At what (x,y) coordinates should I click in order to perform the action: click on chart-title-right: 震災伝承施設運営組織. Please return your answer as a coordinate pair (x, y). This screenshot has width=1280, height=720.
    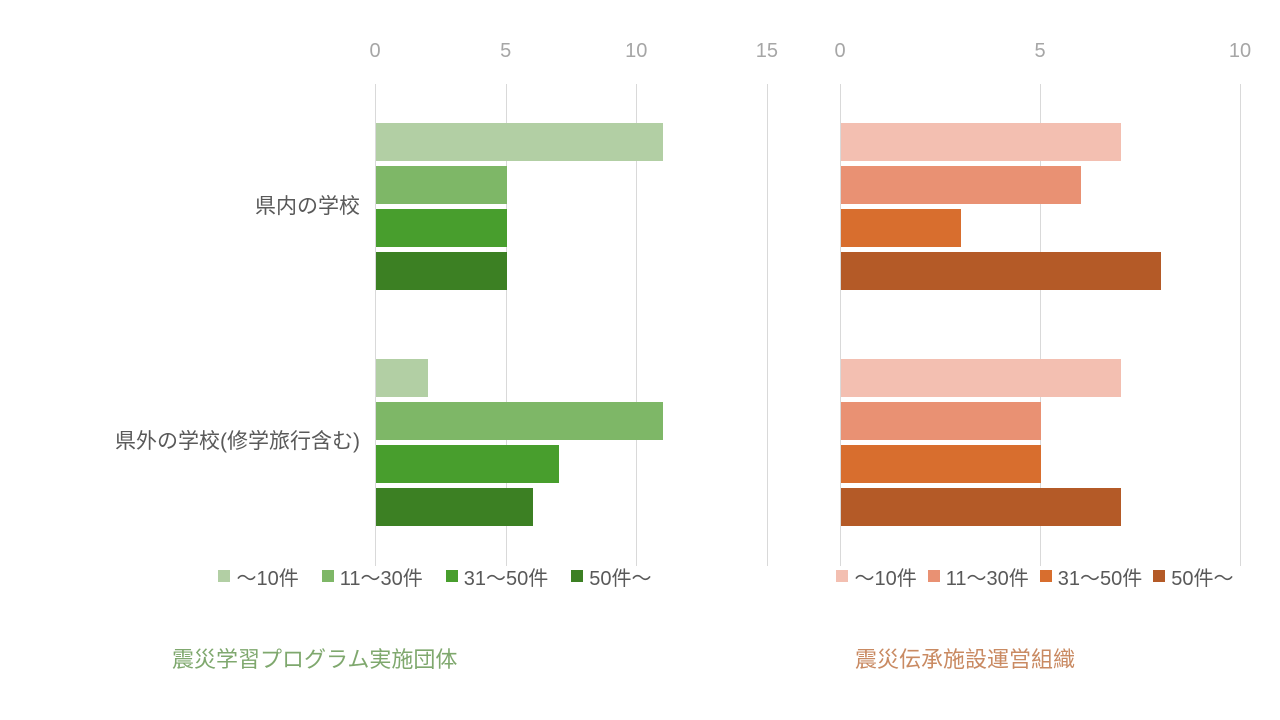
    Looking at the image, I should click on (965, 659).